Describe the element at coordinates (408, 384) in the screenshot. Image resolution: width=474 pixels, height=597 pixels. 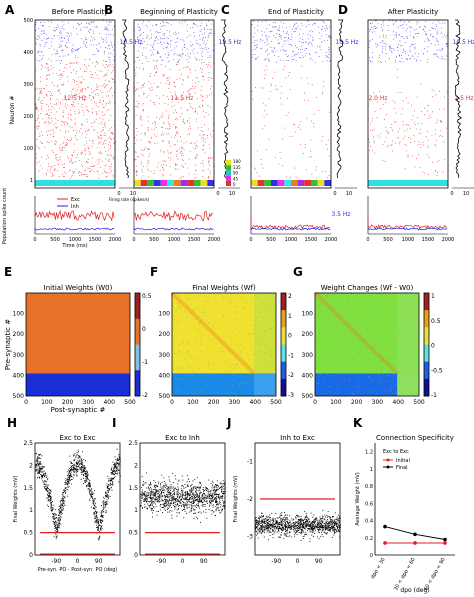
I see `inh-to-inh-block` at that location.